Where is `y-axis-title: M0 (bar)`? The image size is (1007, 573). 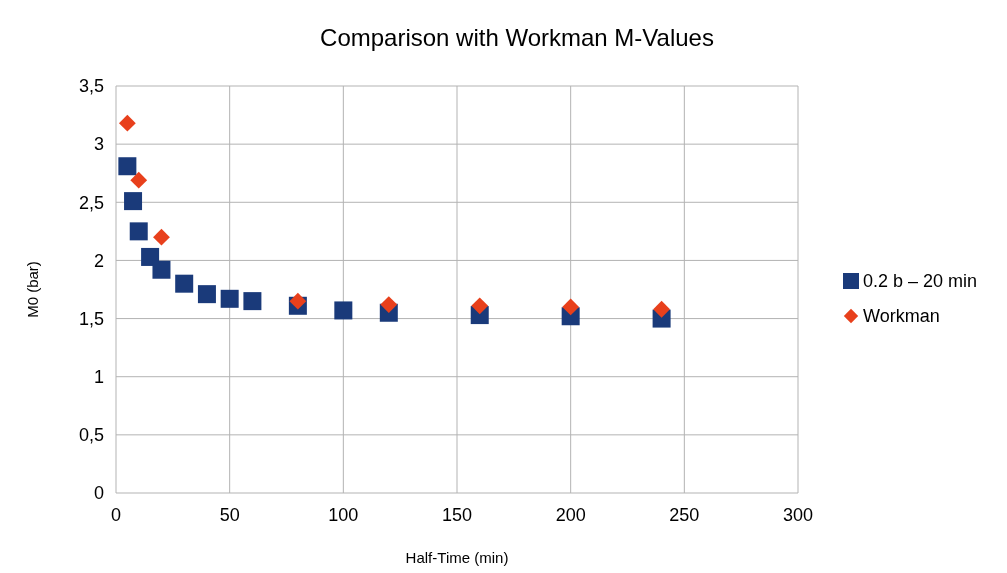
y-axis-title: M0 (bar) is located at coordinates (32, 289).